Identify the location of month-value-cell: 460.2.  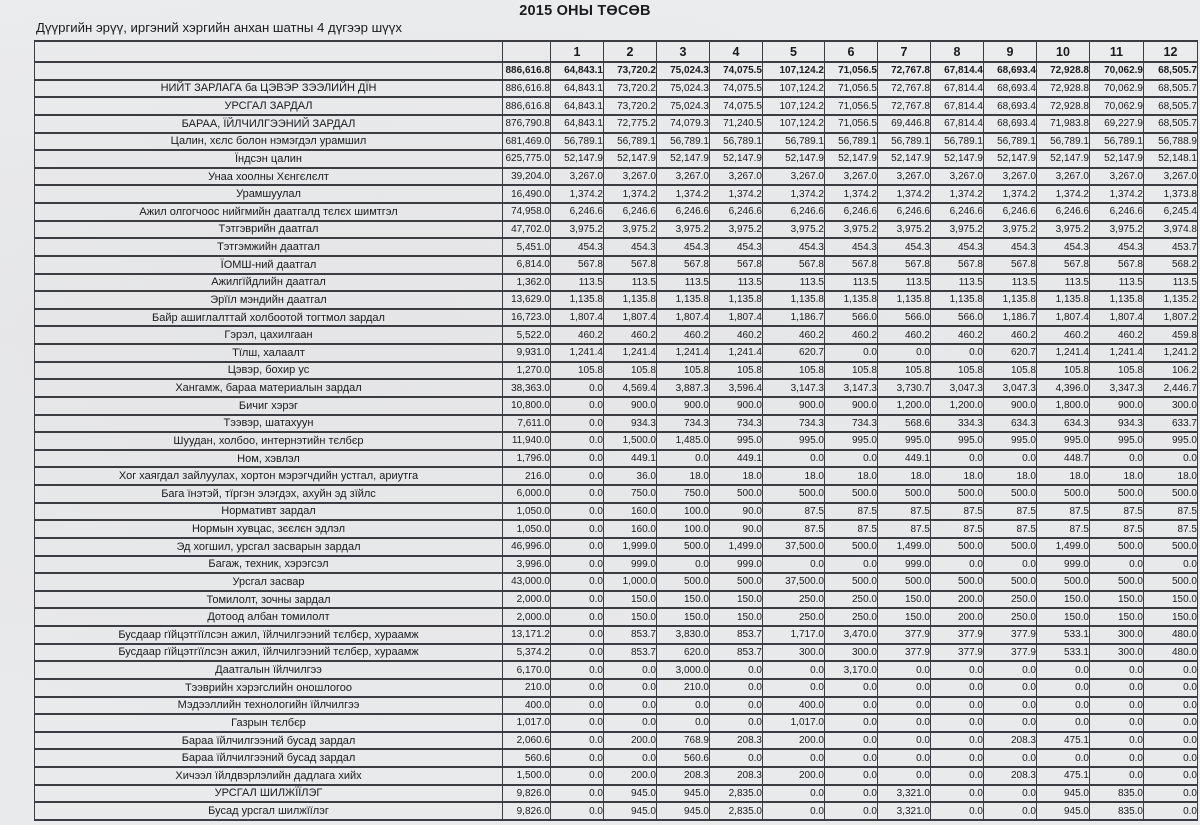
(793, 335).